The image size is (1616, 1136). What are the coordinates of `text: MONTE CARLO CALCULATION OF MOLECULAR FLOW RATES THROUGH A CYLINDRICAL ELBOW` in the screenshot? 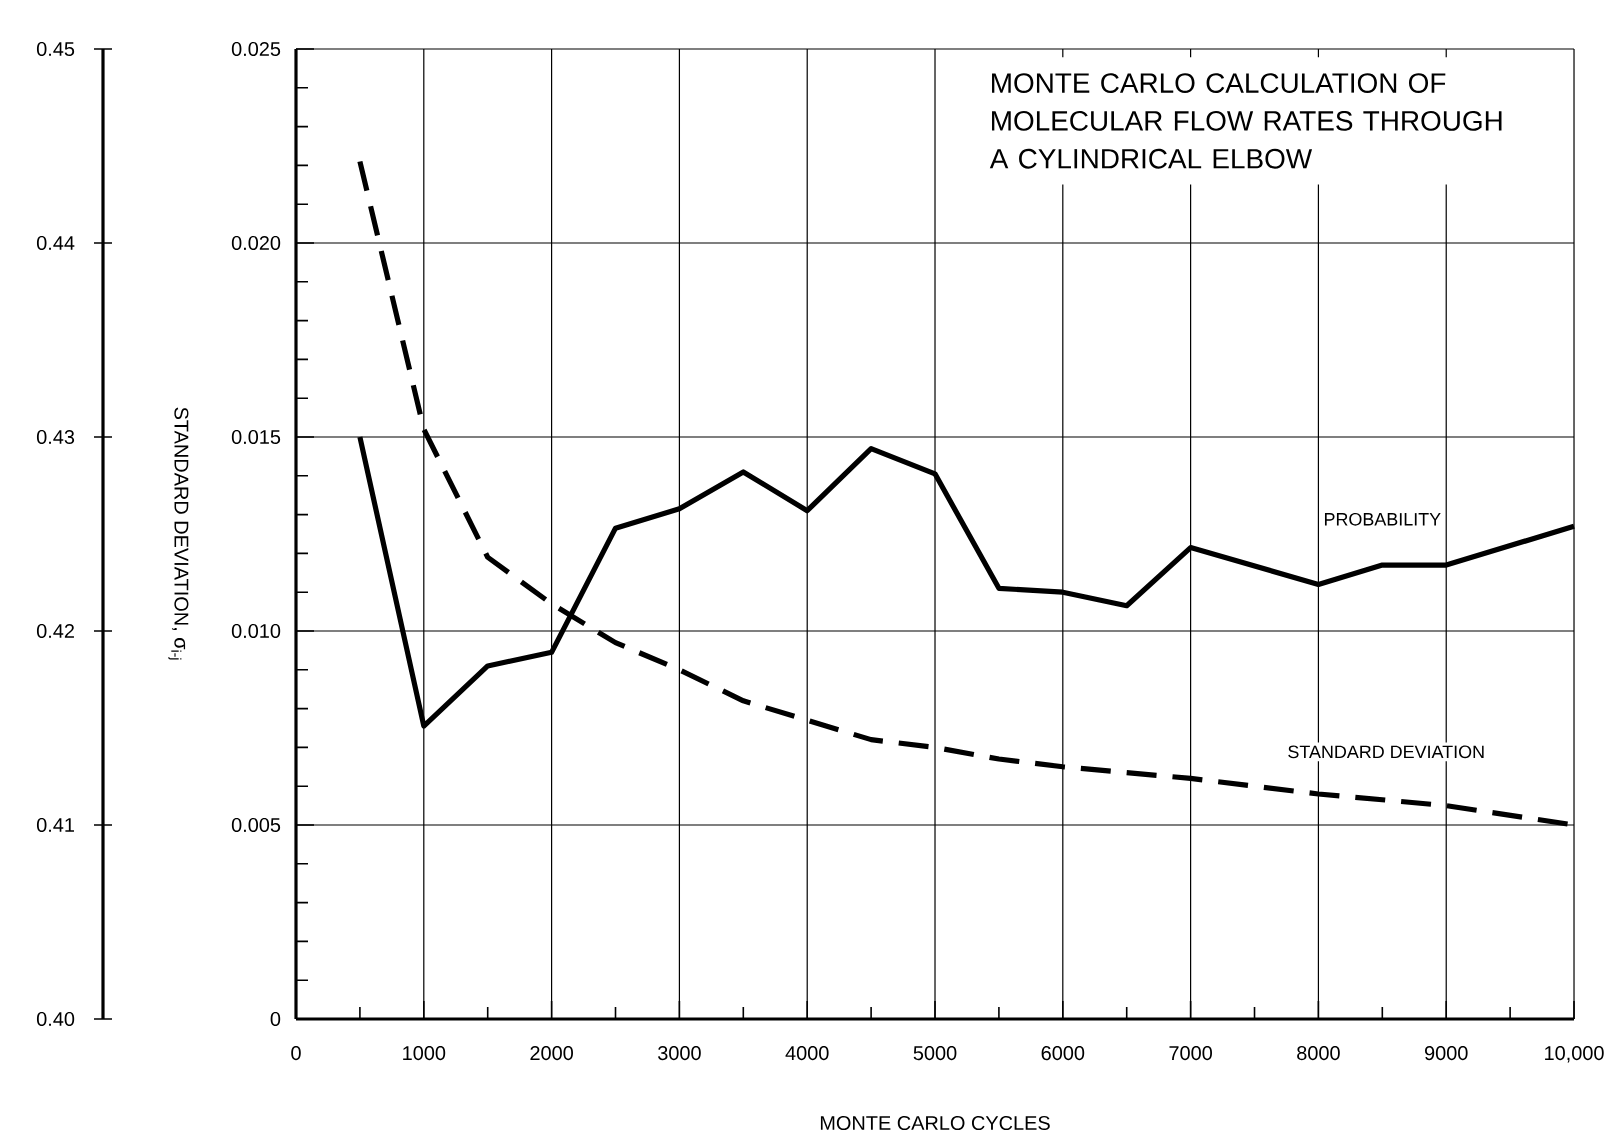 It's located at (1245, 121).